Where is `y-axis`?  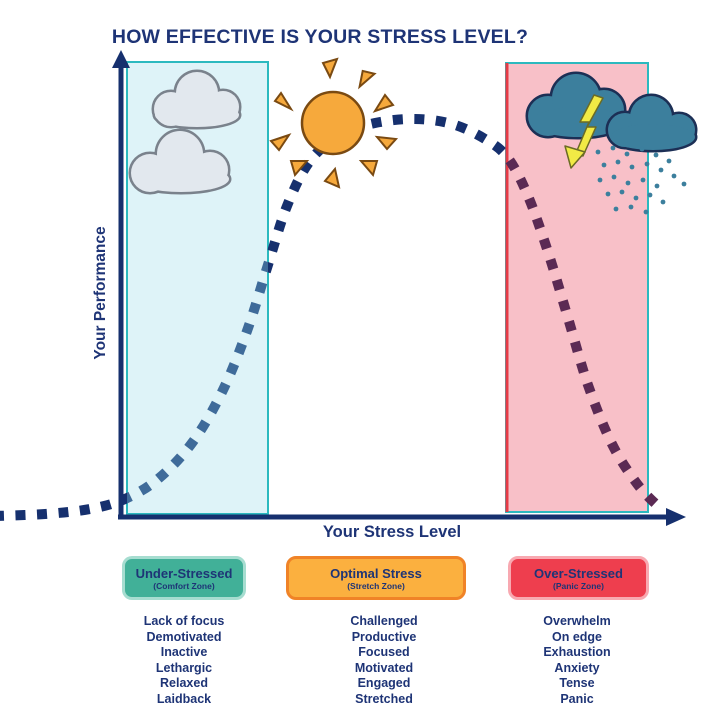
y-axis is located at coordinates (121, 284).